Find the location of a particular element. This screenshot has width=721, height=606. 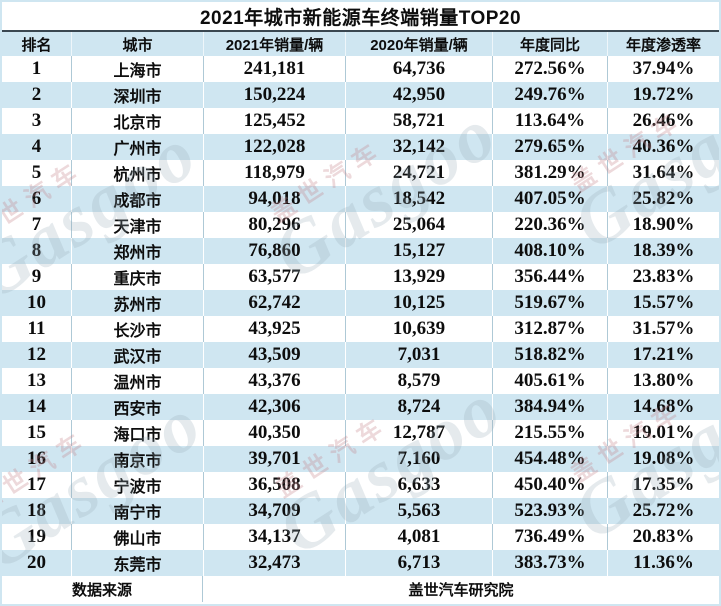

sales-2020-cell: 6,713 is located at coordinates (418, 563).